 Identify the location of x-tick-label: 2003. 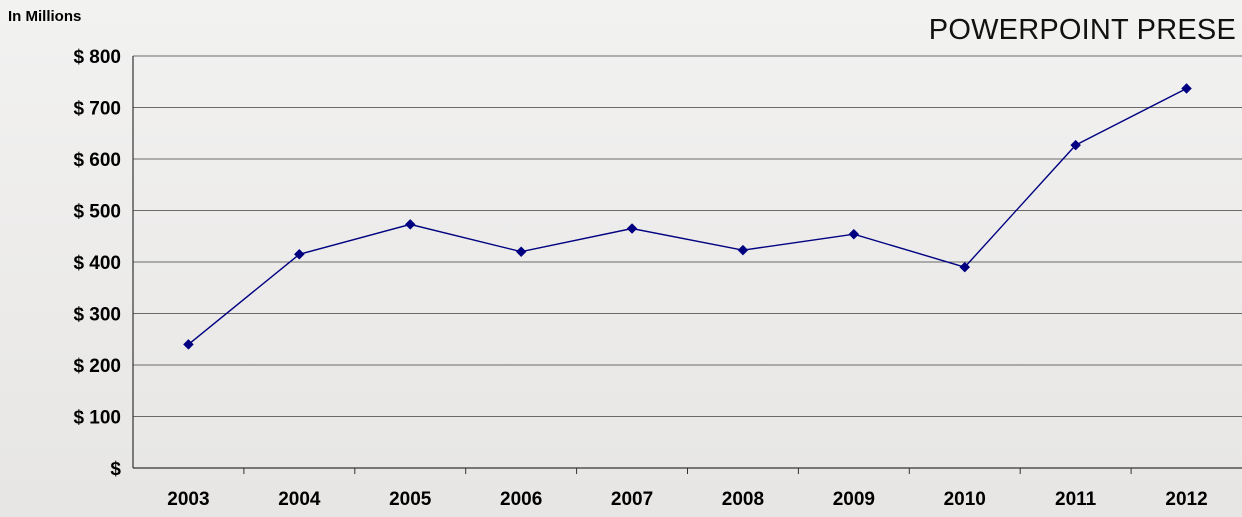
(188, 499).